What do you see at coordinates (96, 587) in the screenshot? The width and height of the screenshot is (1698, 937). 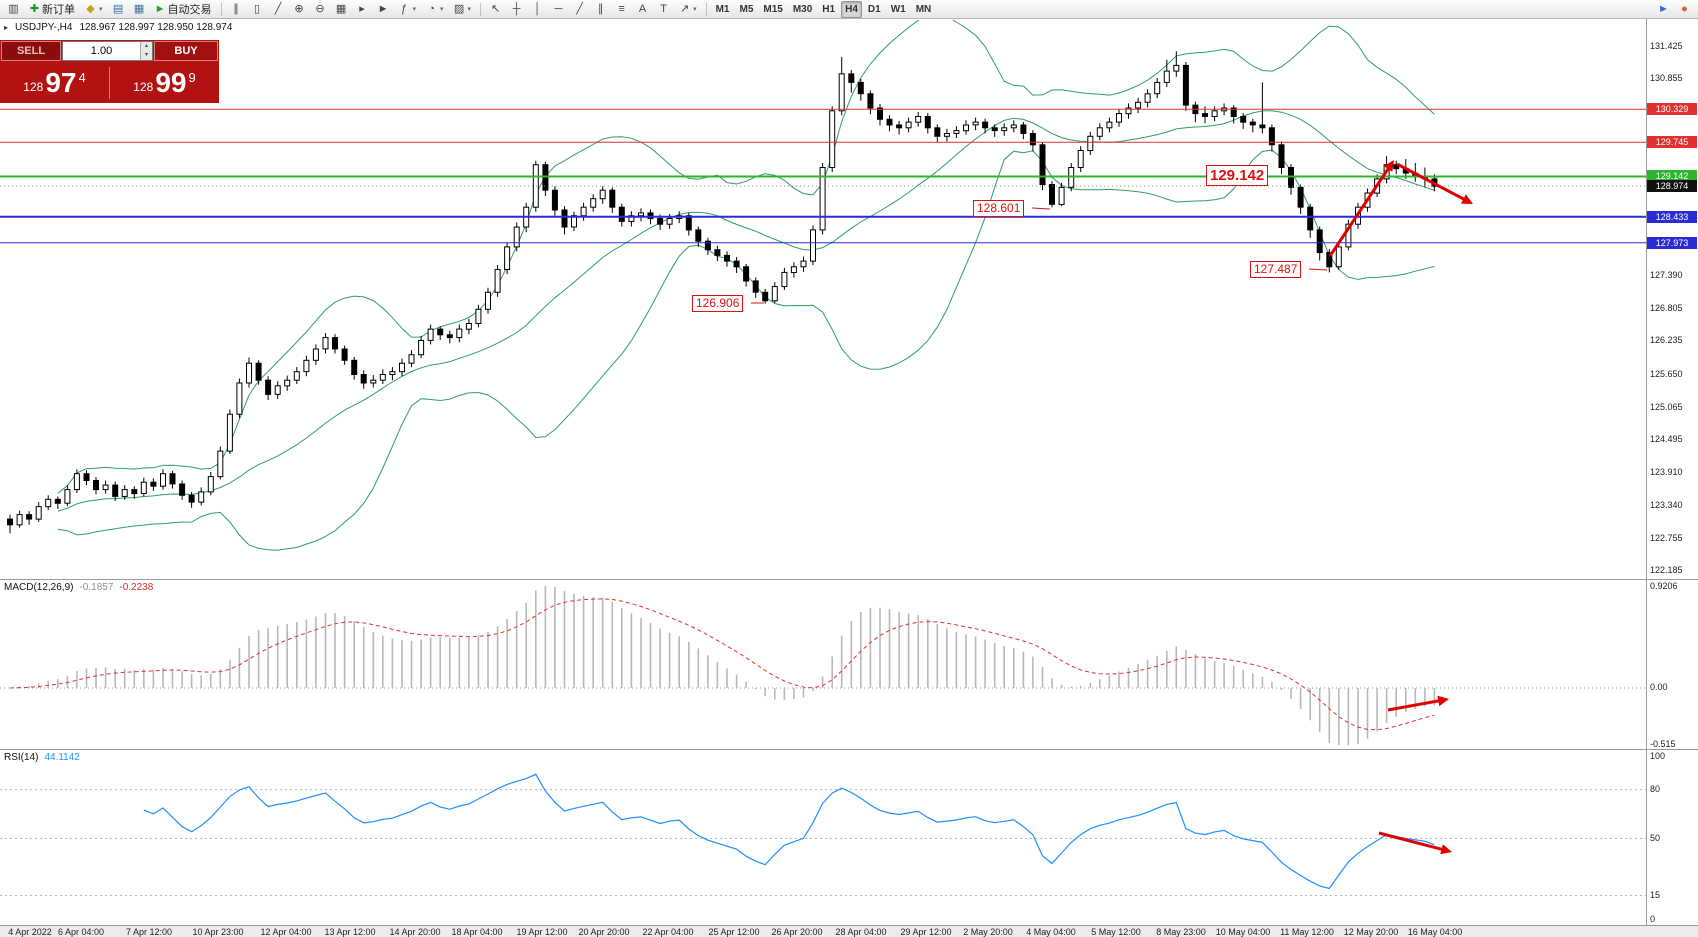 I see `macd-main-value: -0.1857` at bounding box center [96, 587].